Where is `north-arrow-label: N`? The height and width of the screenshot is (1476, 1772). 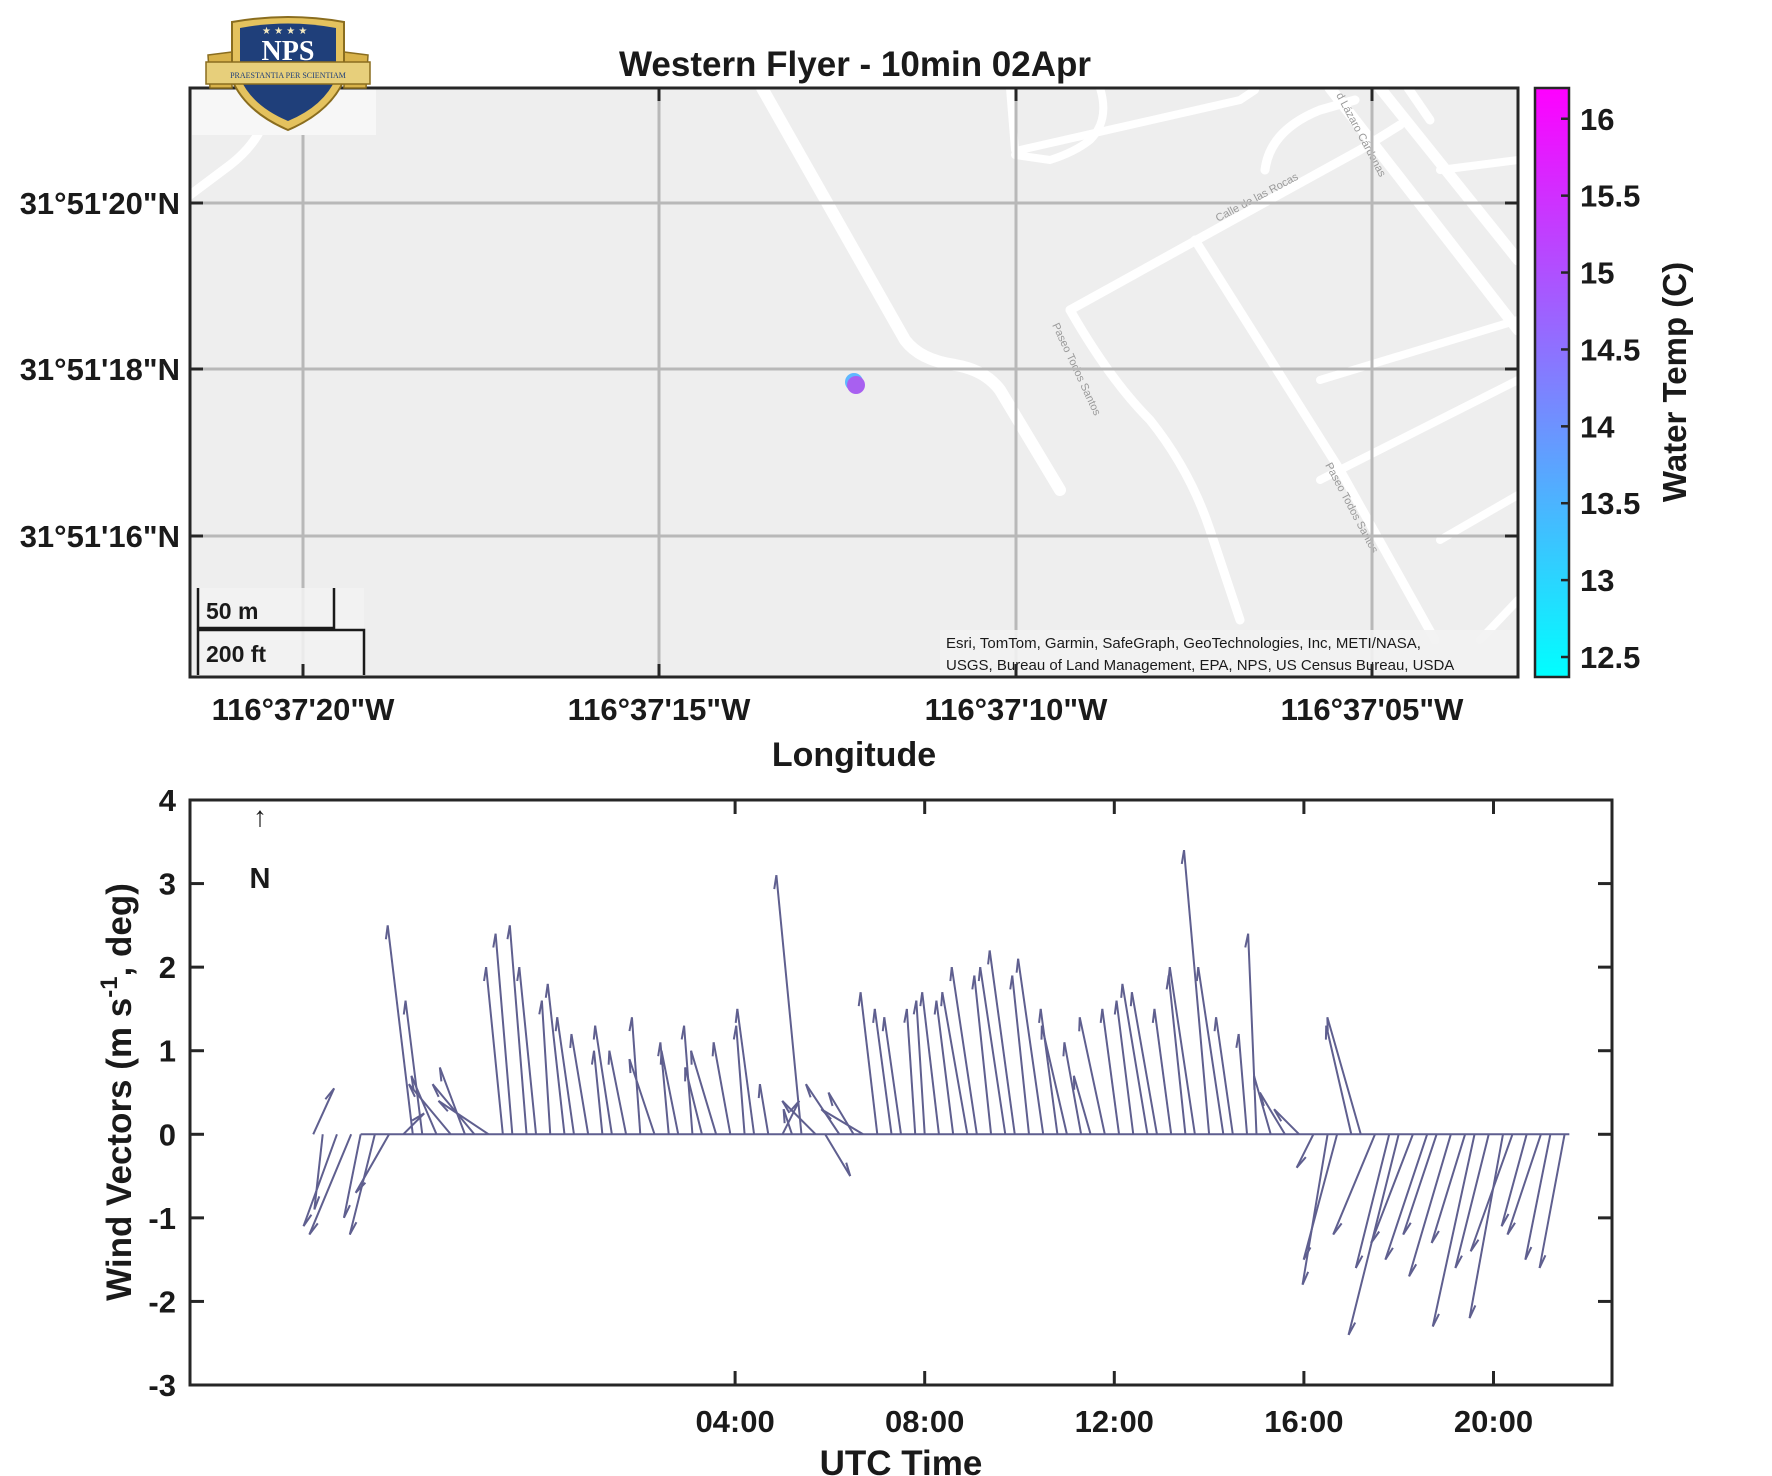 north-arrow-label: N is located at coordinates (260, 879).